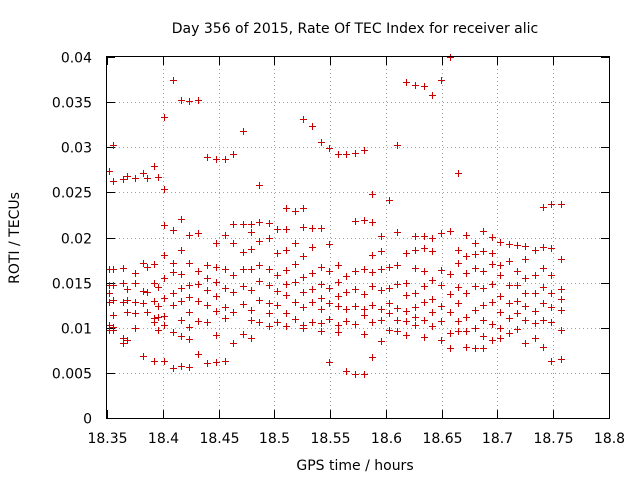 The image size is (640, 480). I want to click on x-tick-label: 18.6, so click(386, 439).